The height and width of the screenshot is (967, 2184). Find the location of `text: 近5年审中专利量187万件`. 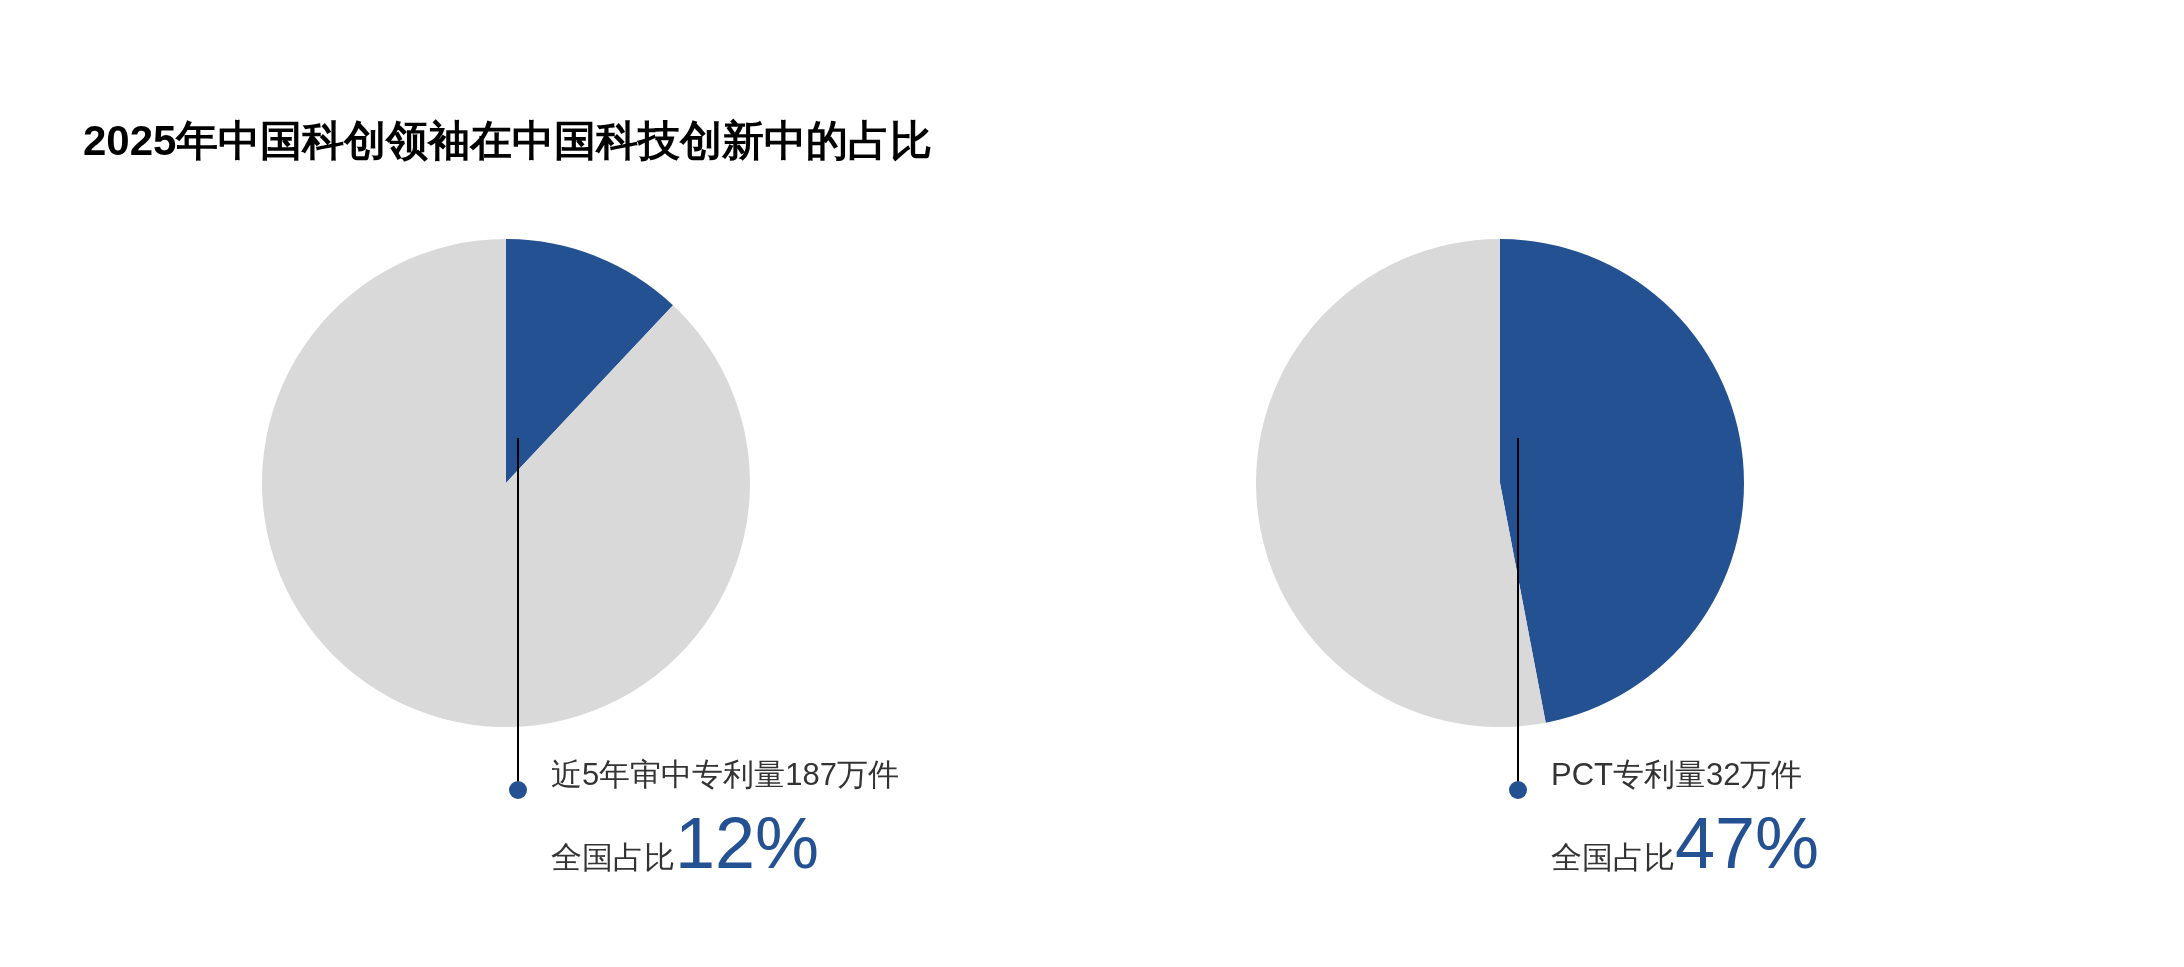

text: 近5年审中专利量187万件 is located at coordinates (725, 774).